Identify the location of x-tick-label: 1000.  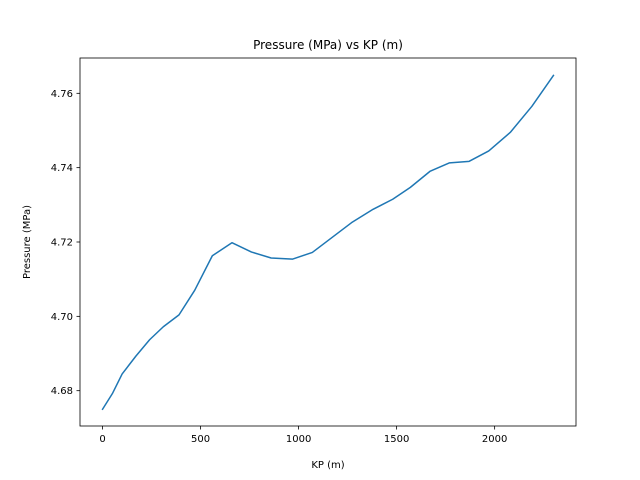
(298, 439).